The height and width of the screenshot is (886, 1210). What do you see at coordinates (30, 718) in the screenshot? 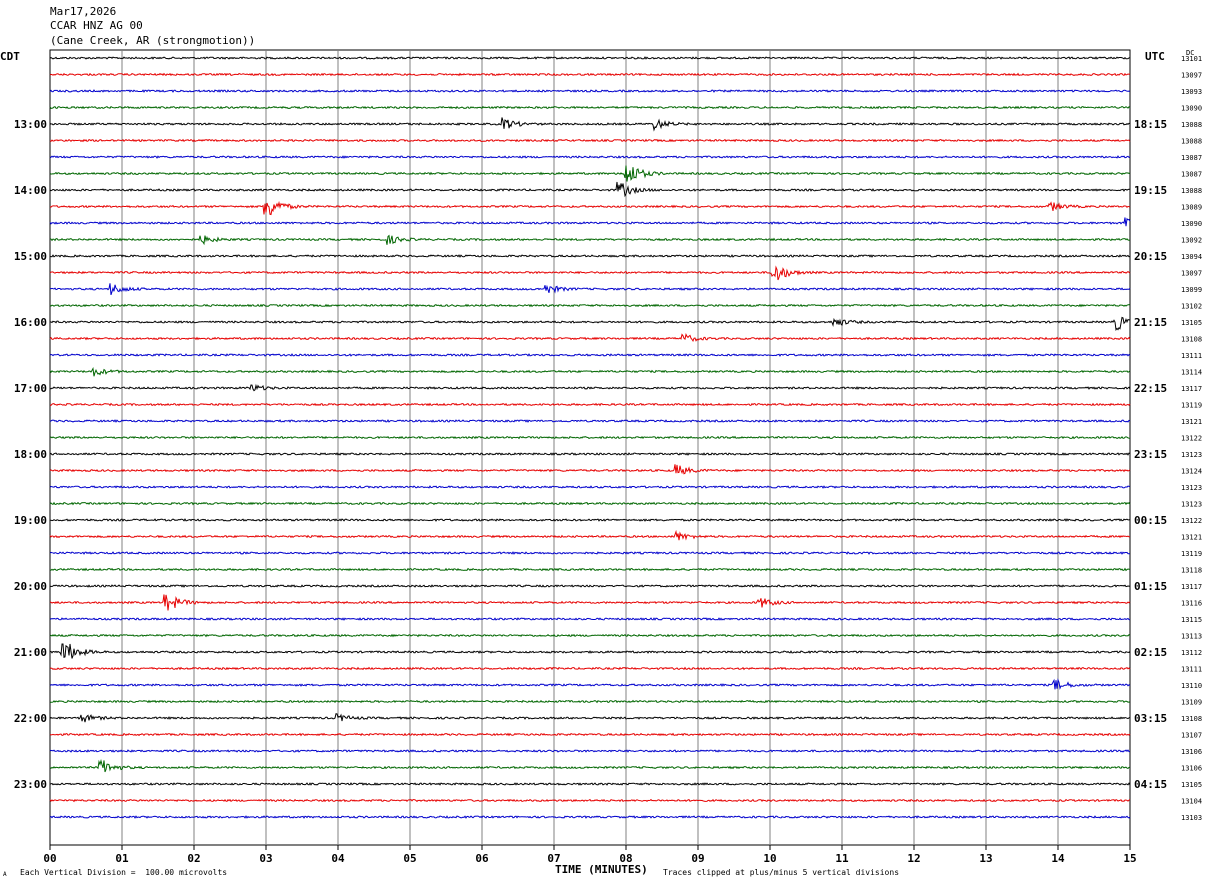
I see `cdt-hour-label: 22:00` at bounding box center [30, 718].